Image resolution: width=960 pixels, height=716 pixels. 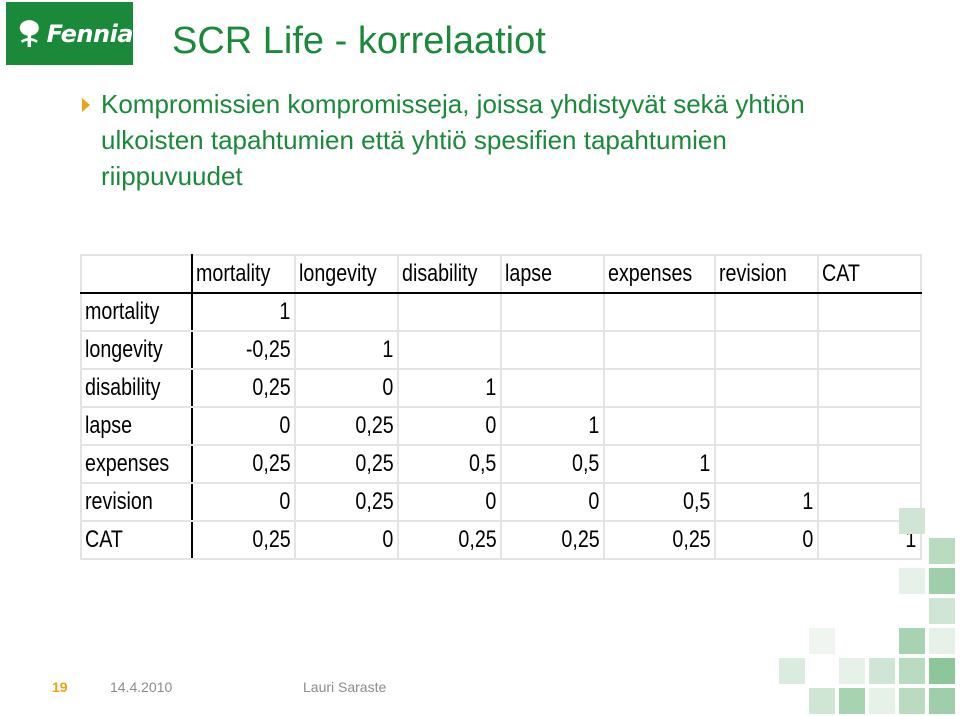 I want to click on column-header: revision, so click(x=766, y=274).